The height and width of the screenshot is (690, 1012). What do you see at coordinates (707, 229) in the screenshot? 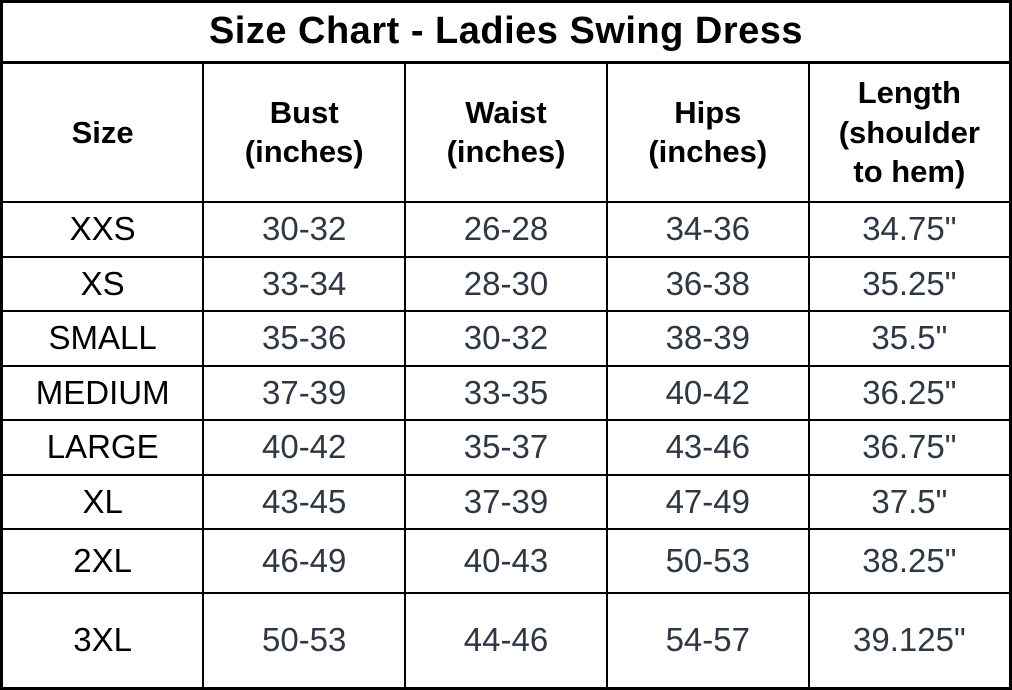
I see `hips-cell: 34-36` at bounding box center [707, 229].